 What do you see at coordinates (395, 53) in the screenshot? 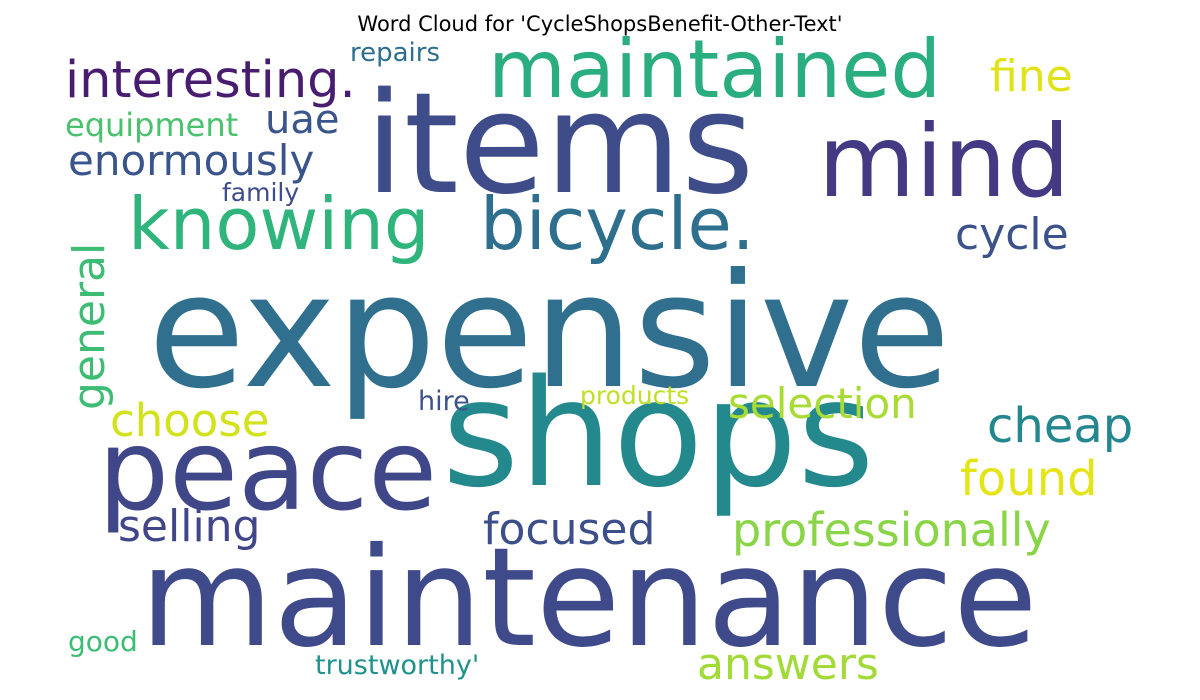
I see `word-repairs: repairs` at bounding box center [395, 53].